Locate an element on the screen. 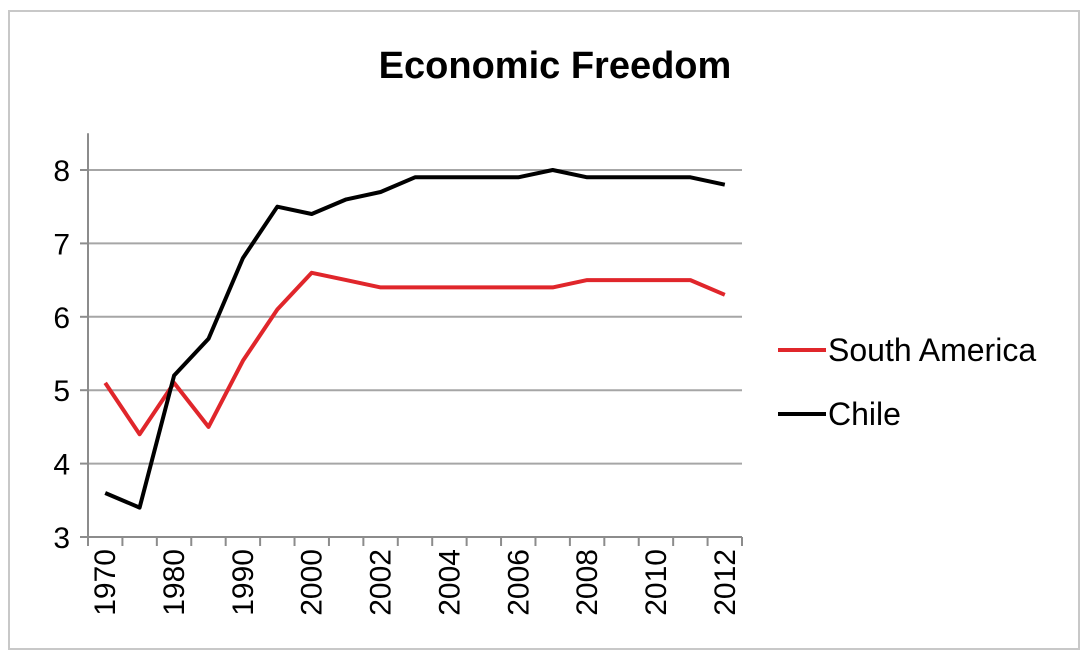 The width and height of the screenshot is (1089, 655). x-tick-label: 2010 is located at coordinates (656, 582).